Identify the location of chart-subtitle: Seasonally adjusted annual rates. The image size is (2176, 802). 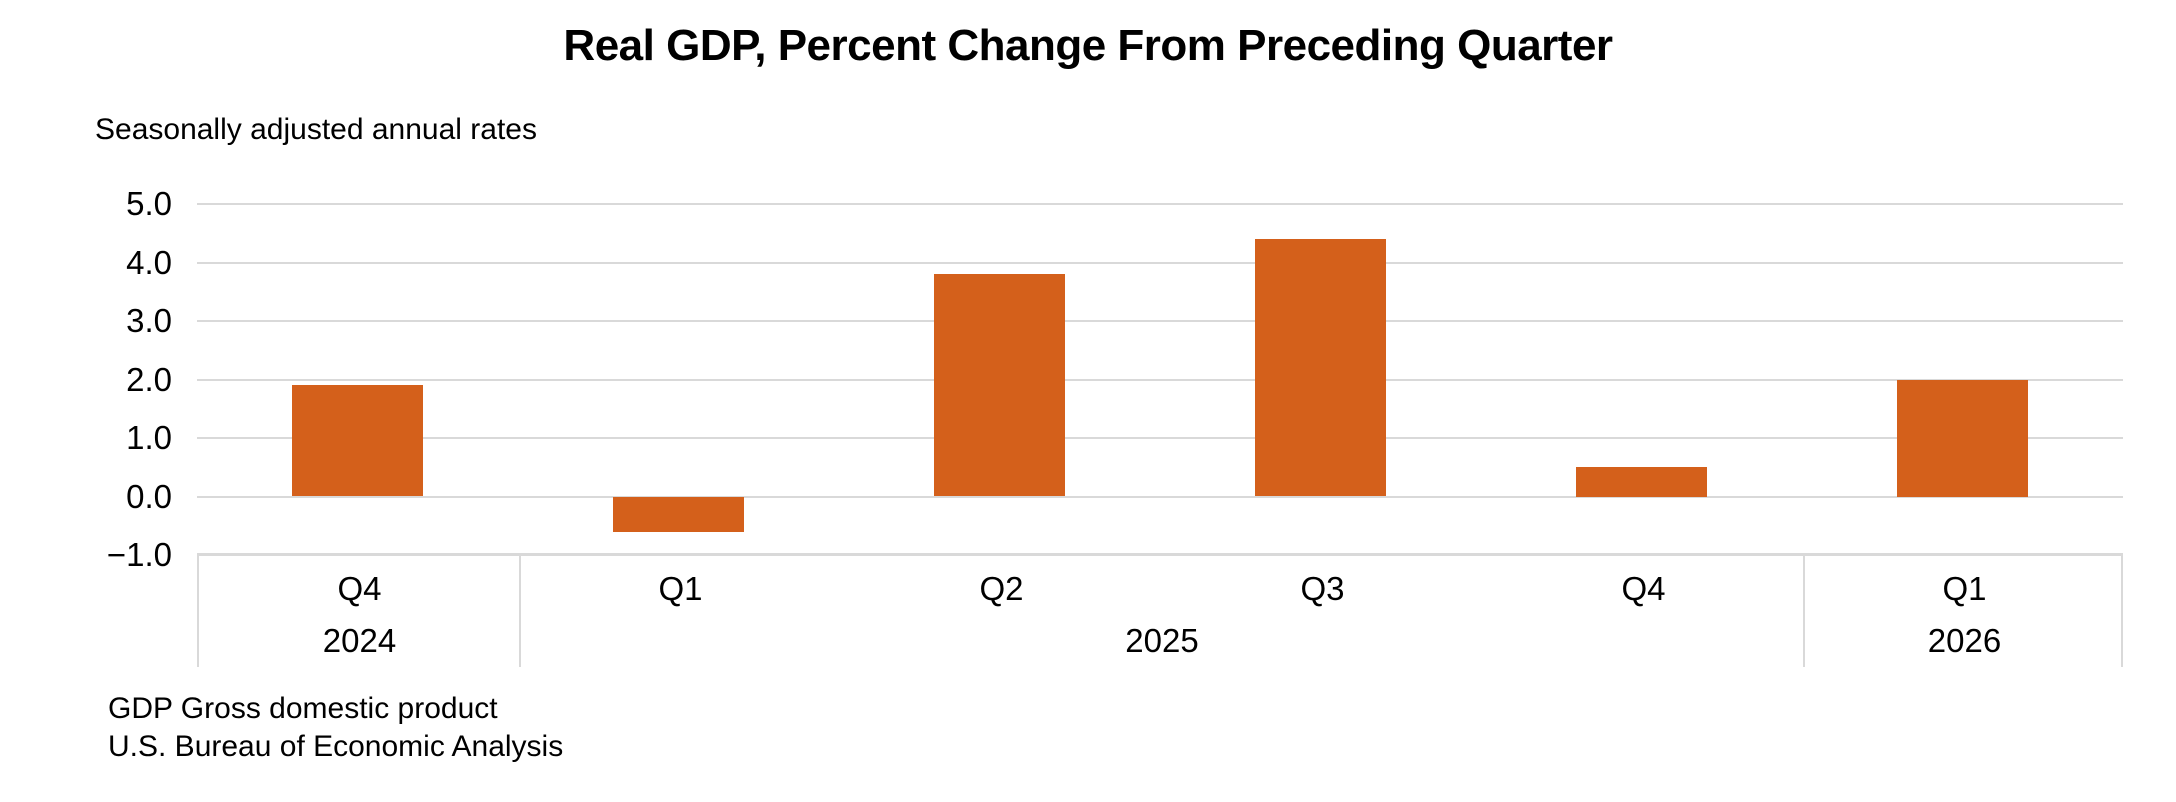
(316, 129).